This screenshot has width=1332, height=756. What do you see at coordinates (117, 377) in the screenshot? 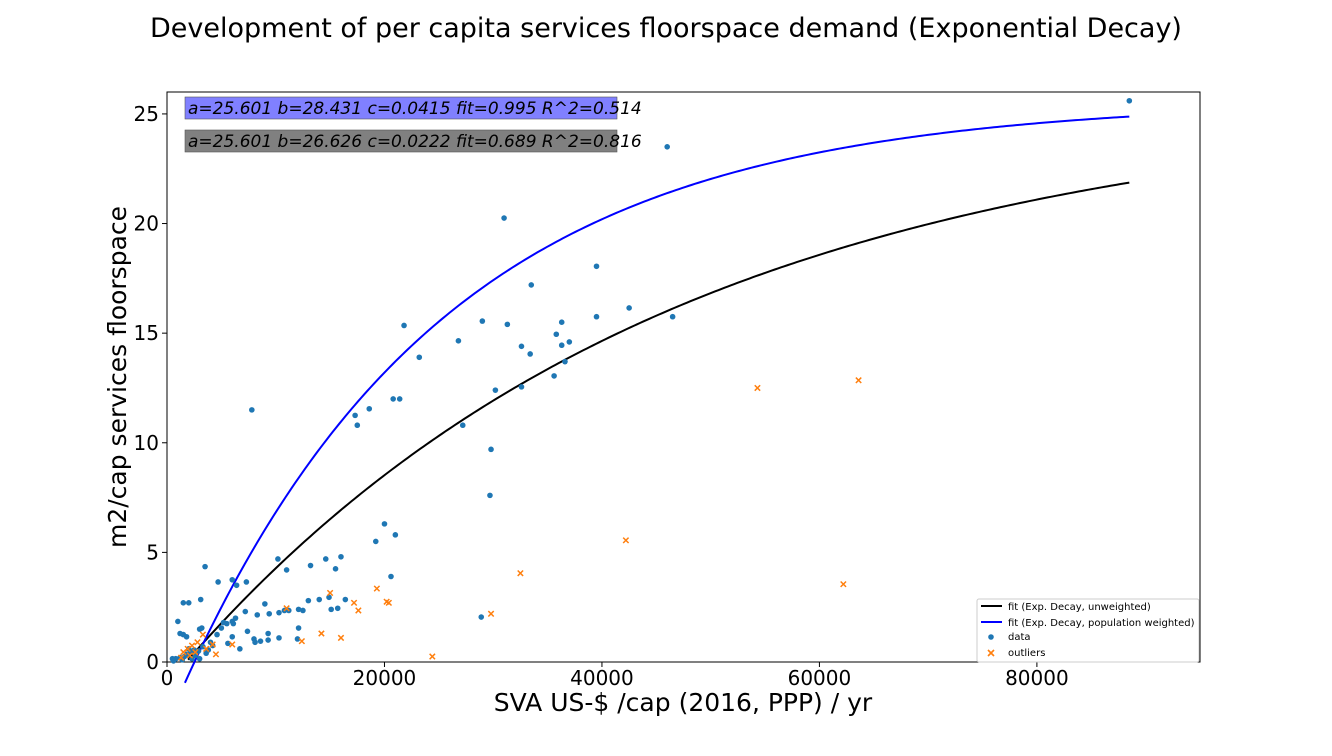
I see `y-axis-label: m2/cap services floorspace` at bounding box center [117, 377].